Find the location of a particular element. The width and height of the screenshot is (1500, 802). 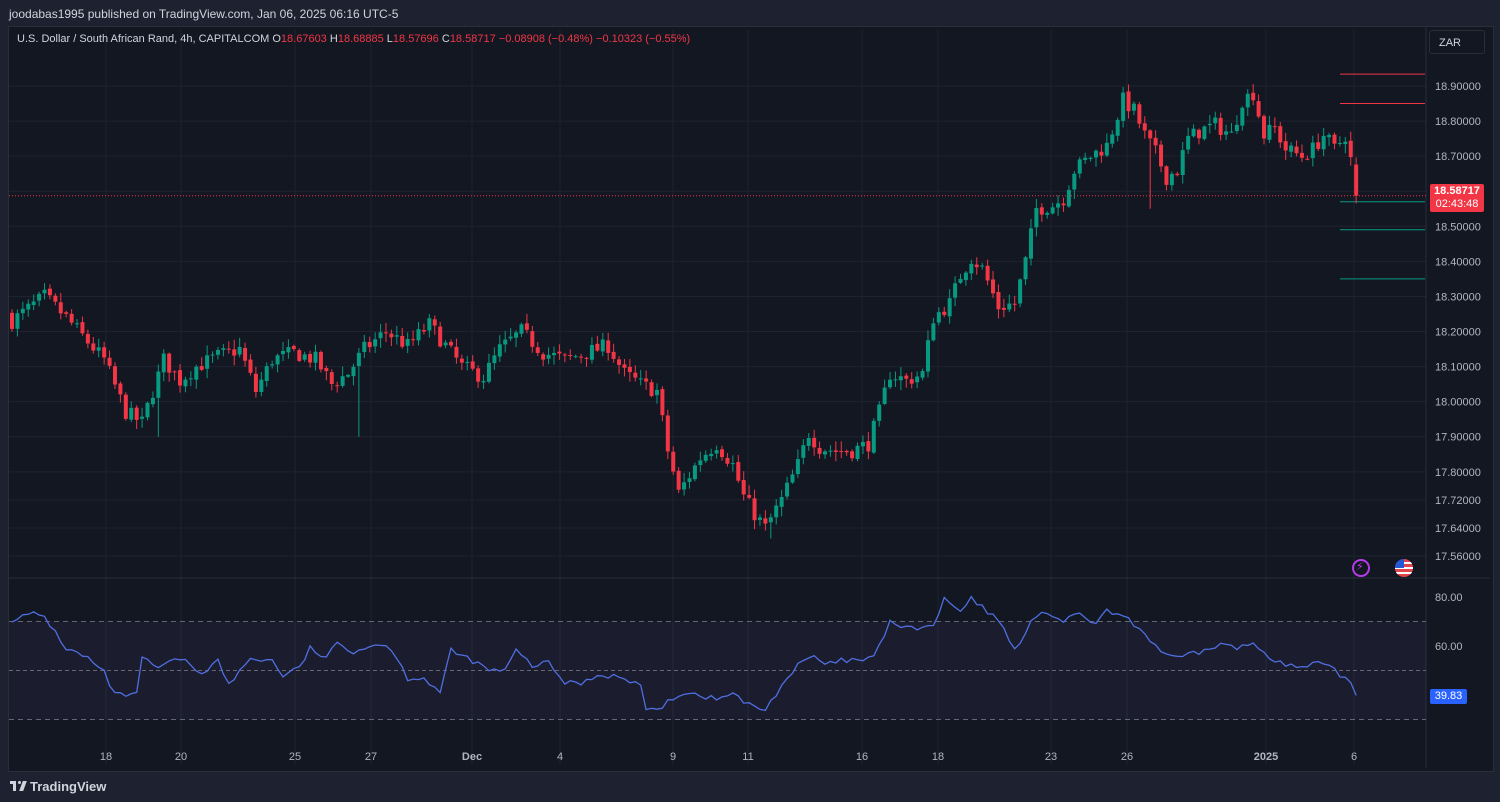

rsi-tick-label: 80.00 is located at coordinates (1449, 598).